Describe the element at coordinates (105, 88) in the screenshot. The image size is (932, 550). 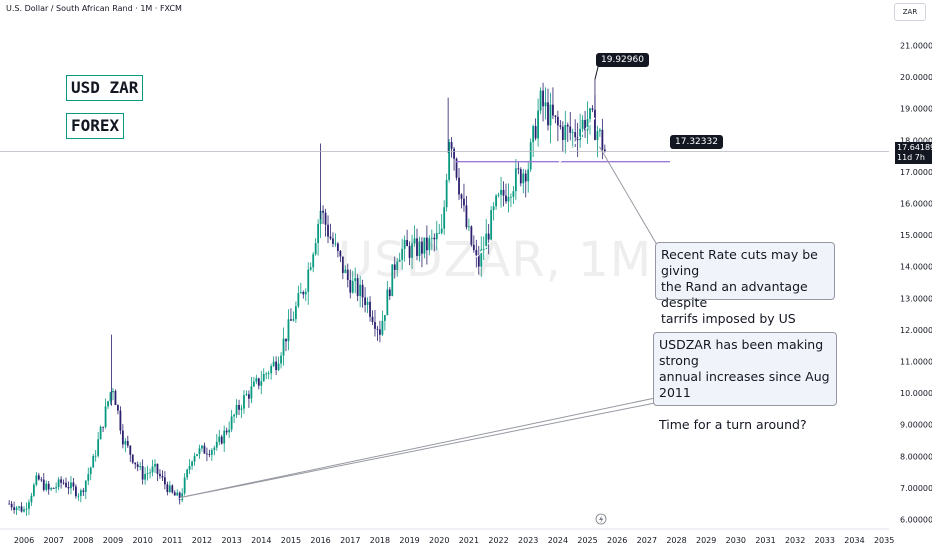
I see `pair-tag: USD ZAR` at that location.